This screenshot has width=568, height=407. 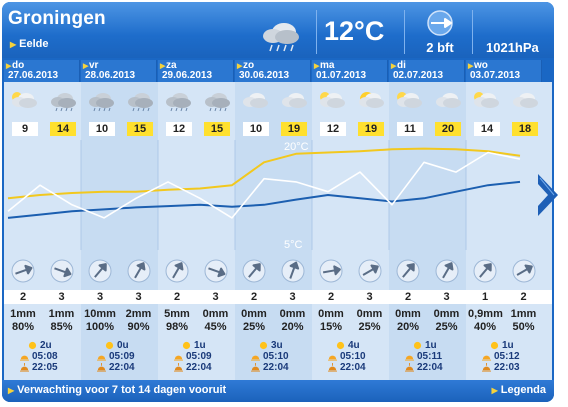 What do you see at coordinates (519, 390) in the screenshot?
I see `legend-link: ▶ Legenda` at bounding box center [519, 390].